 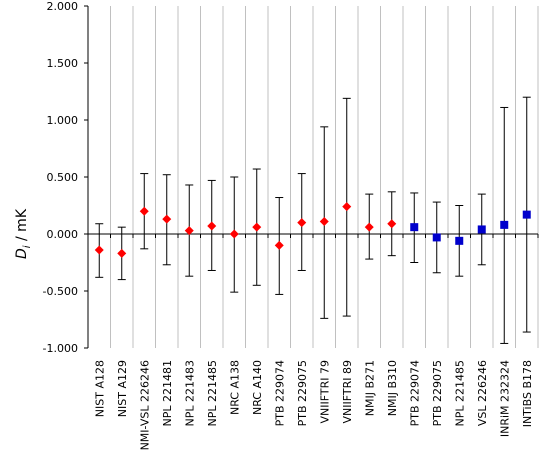 What do you see at coordinates (22, 253) in the screenshot?
I see `y-axis-label-symbol: D` at bounding box center [22, 253].